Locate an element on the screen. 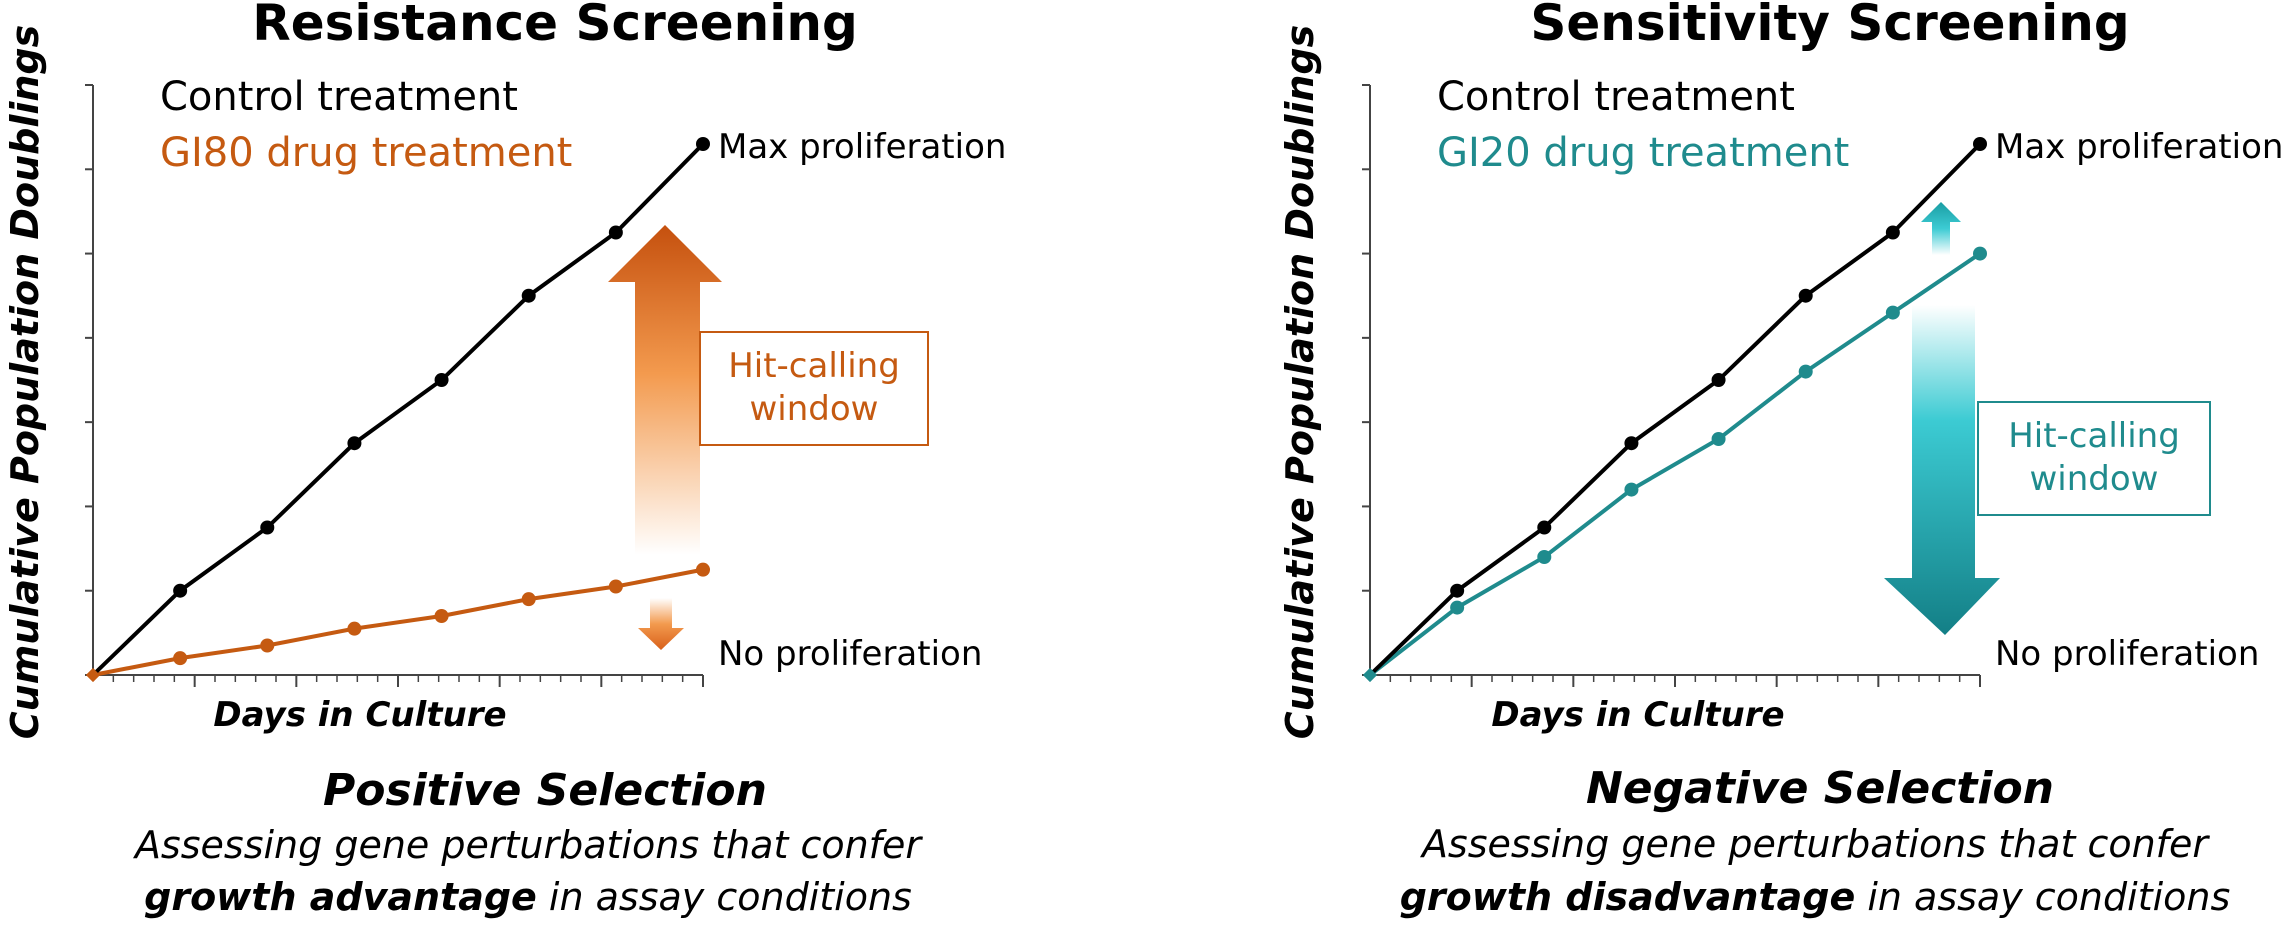 This screenshot has height=929, width=2289. panel-title: Sensitivity Screening is located at coordinates (1829, 26).